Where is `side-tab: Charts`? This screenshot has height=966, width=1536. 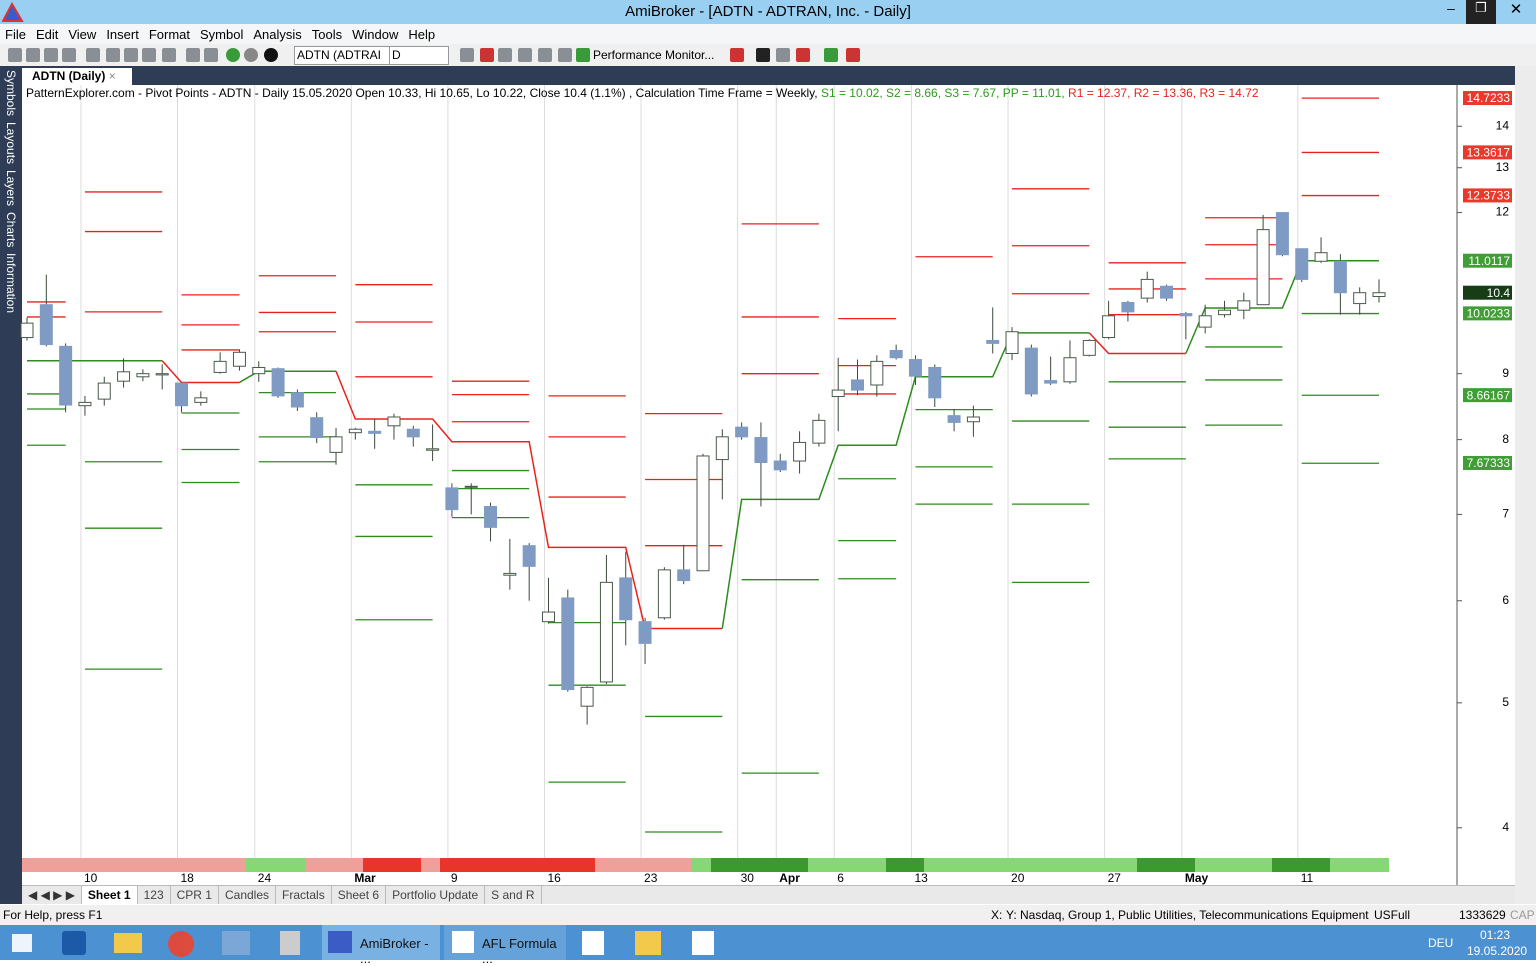
side-tab: Charts is located at coordinates (11, 230).